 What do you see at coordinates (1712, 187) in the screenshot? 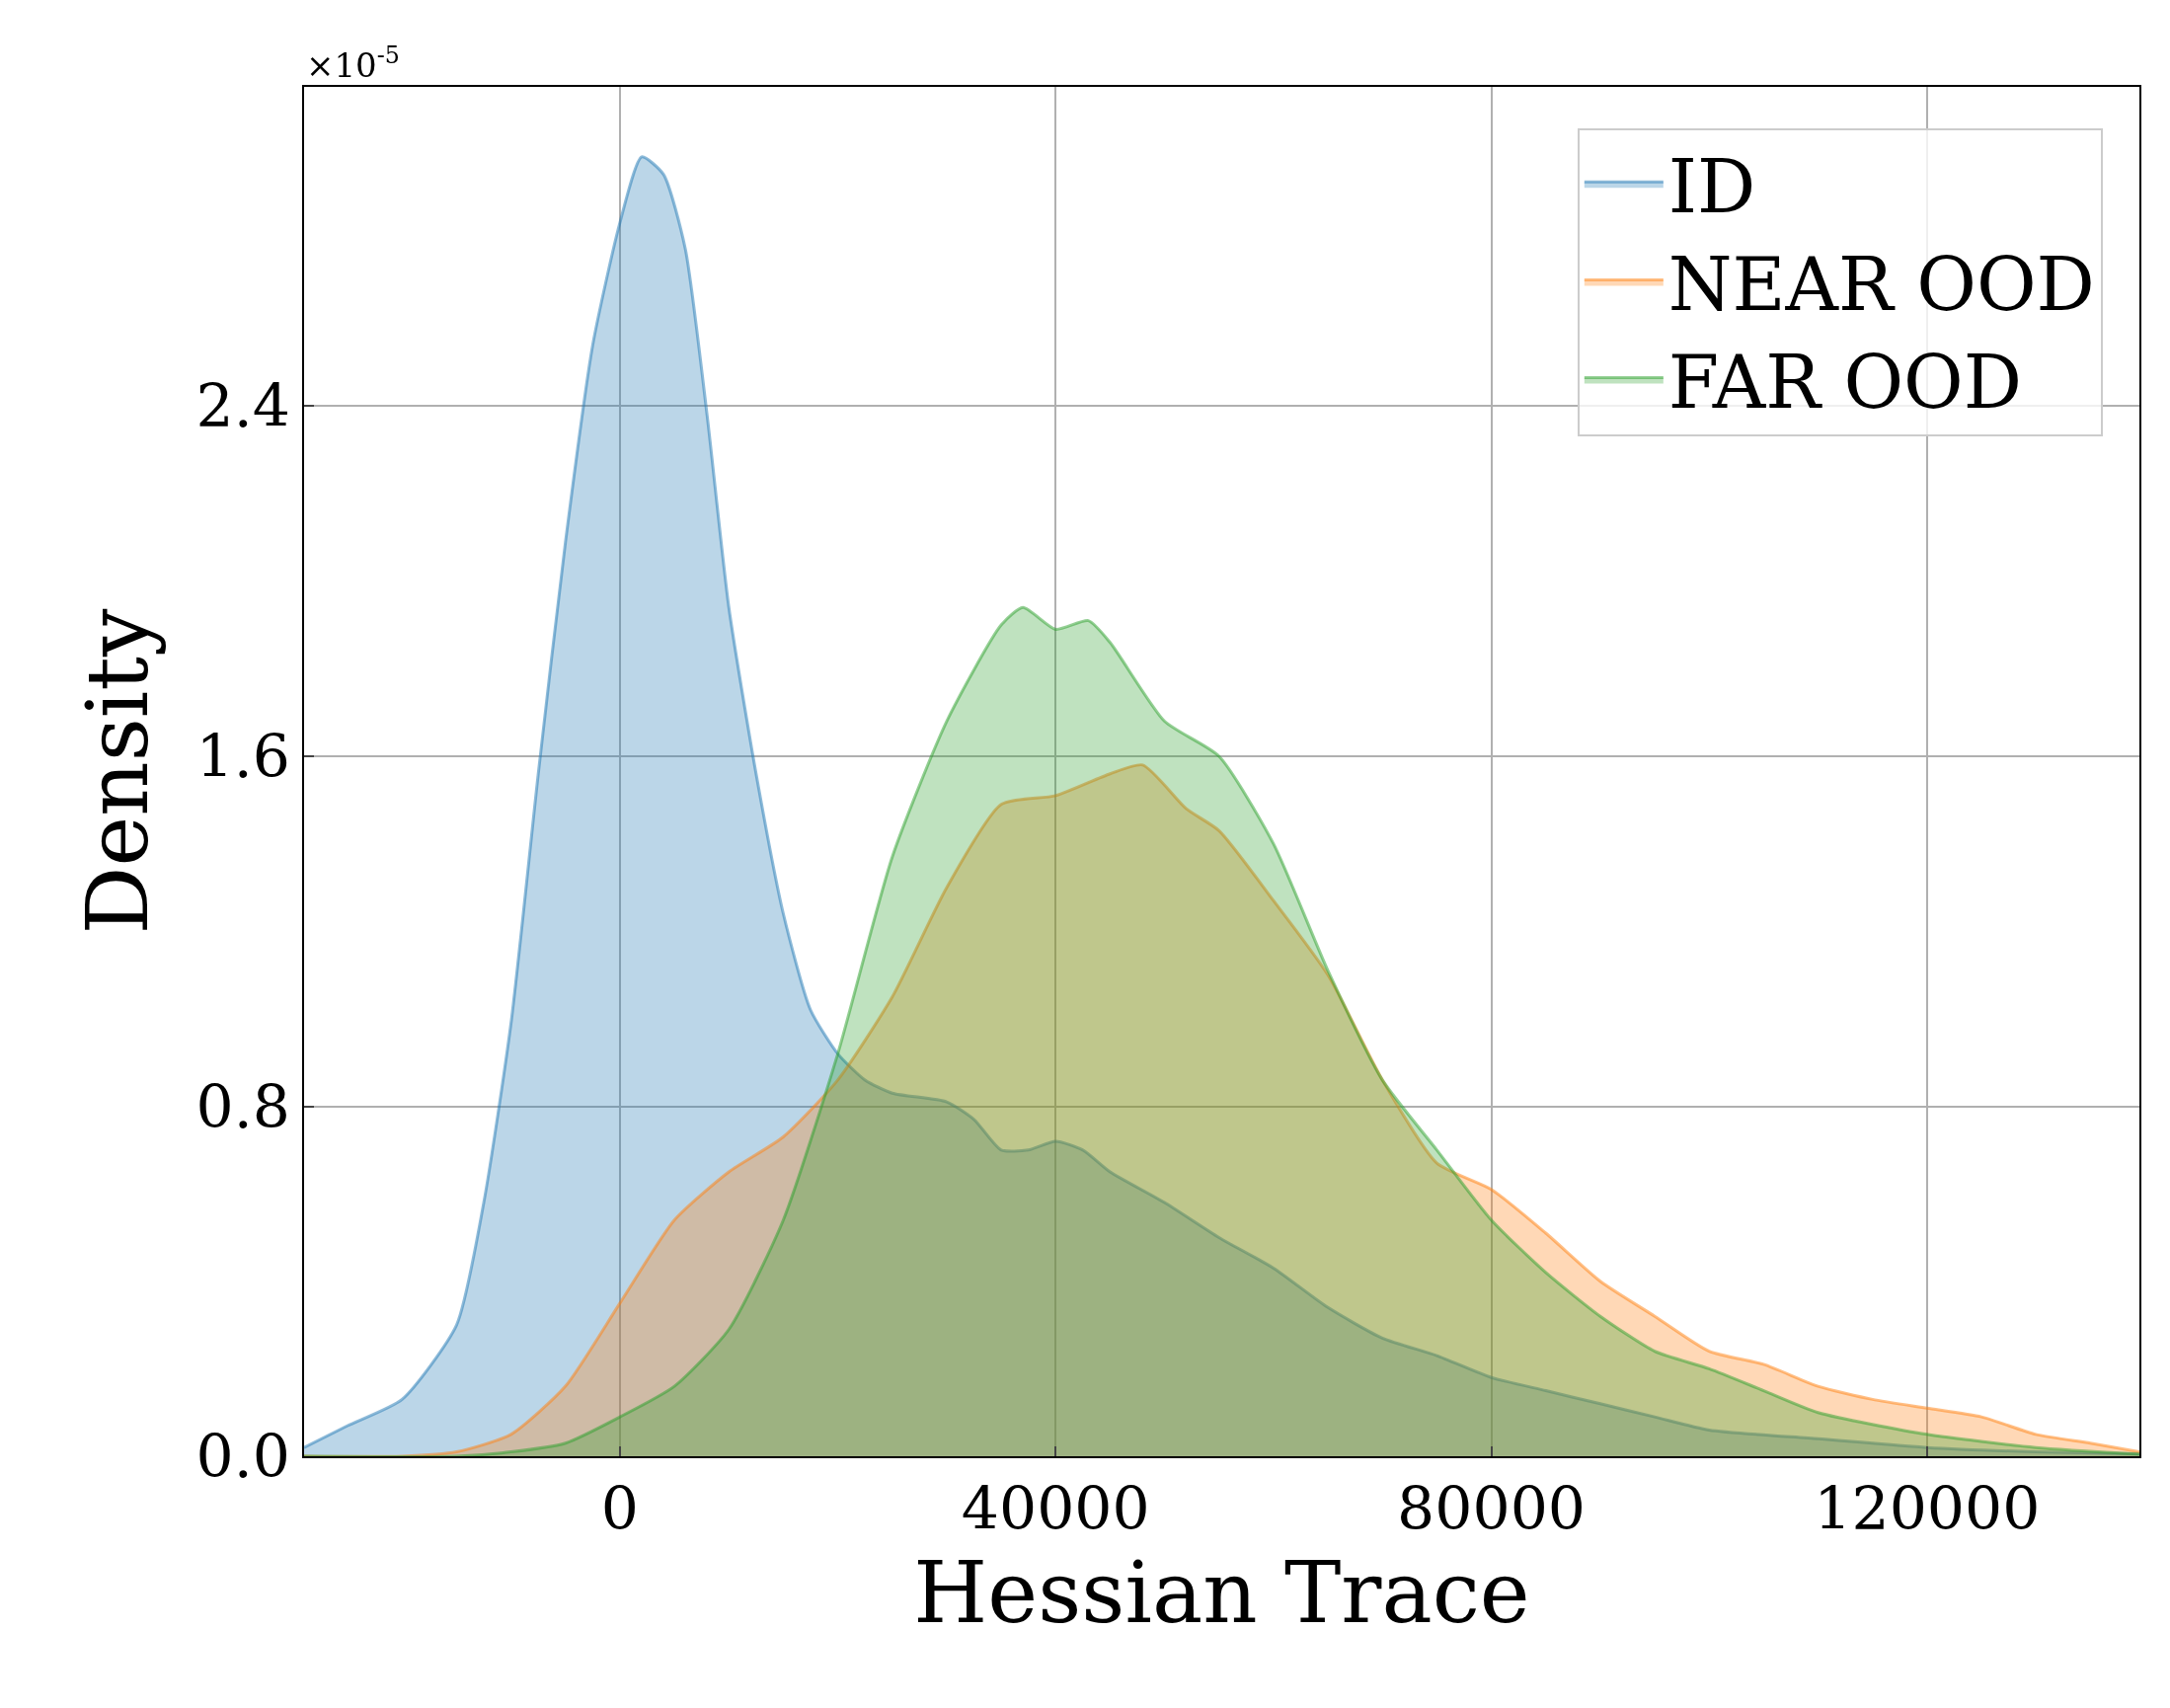
I see `legend-label: ID` at bounding box center [1712, 187].